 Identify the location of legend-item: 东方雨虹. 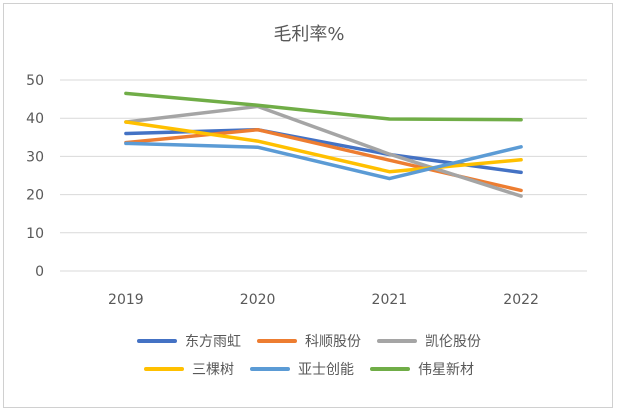
(189, 341).